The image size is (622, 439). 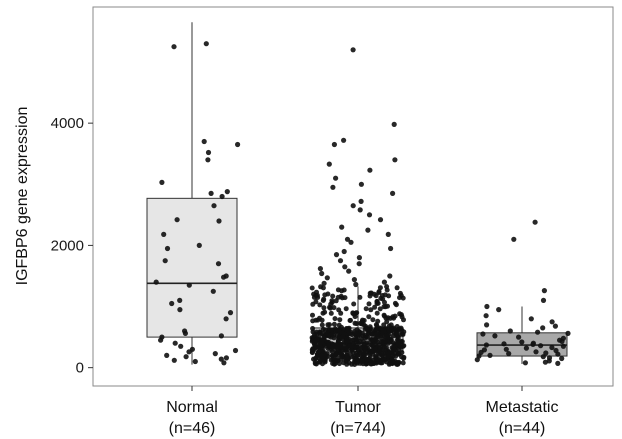 What do you see at coordinates (67, 245) in the screenshot?
I see `y-tick-label: 2000` at bounding box center [67, 245].